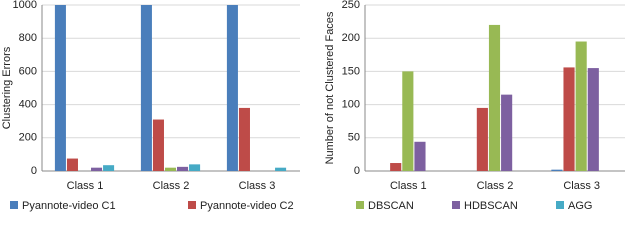 The height and width of the screenshot is (240, 640). What do you see at coordinates (351, 71) in the screenshot?
I see `y-tick-label: 150` at bounding box center [351, 71].